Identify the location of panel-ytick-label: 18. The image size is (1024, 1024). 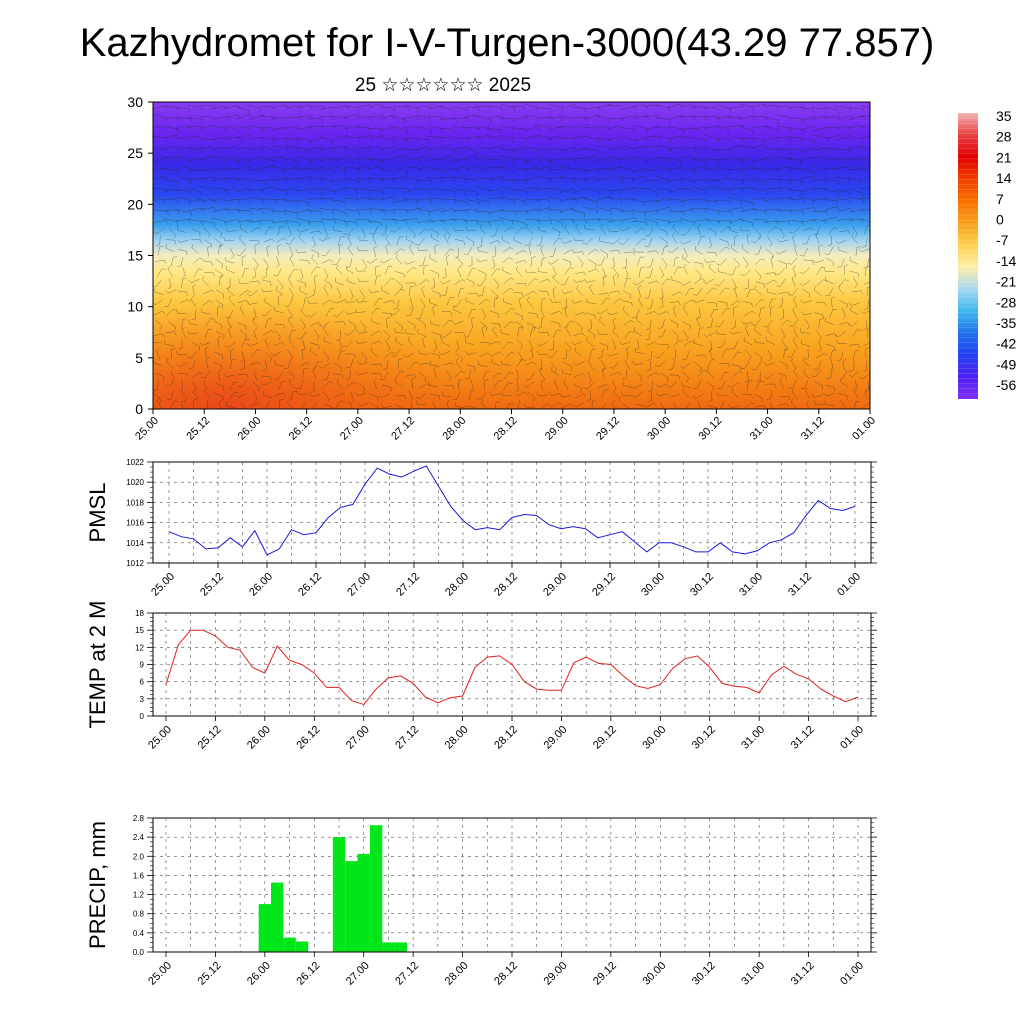
(139, 613).